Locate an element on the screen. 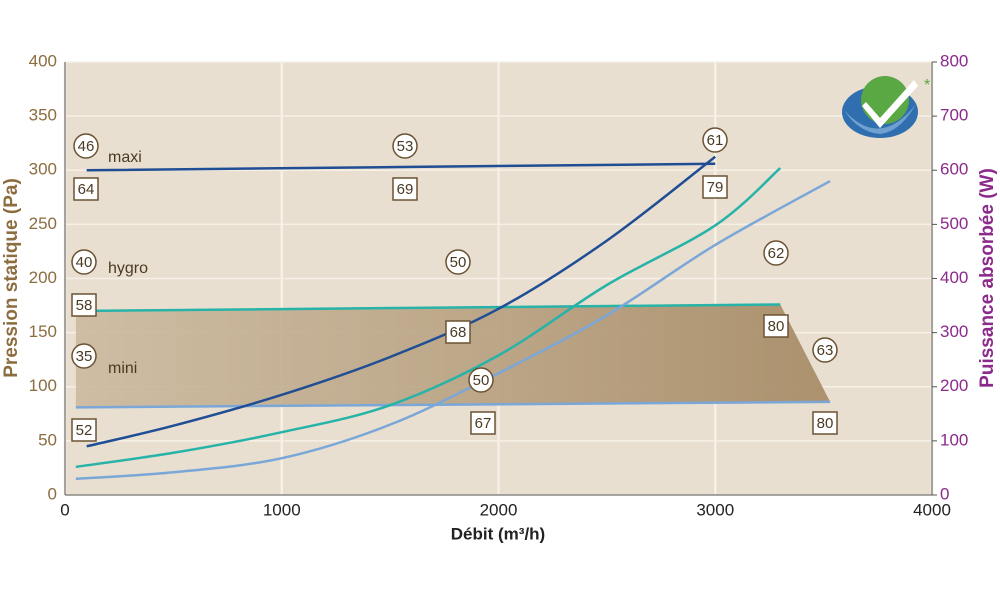 The height and width of the screenshot is (600, 1000). logo: * is located at coordinates (886, 107).